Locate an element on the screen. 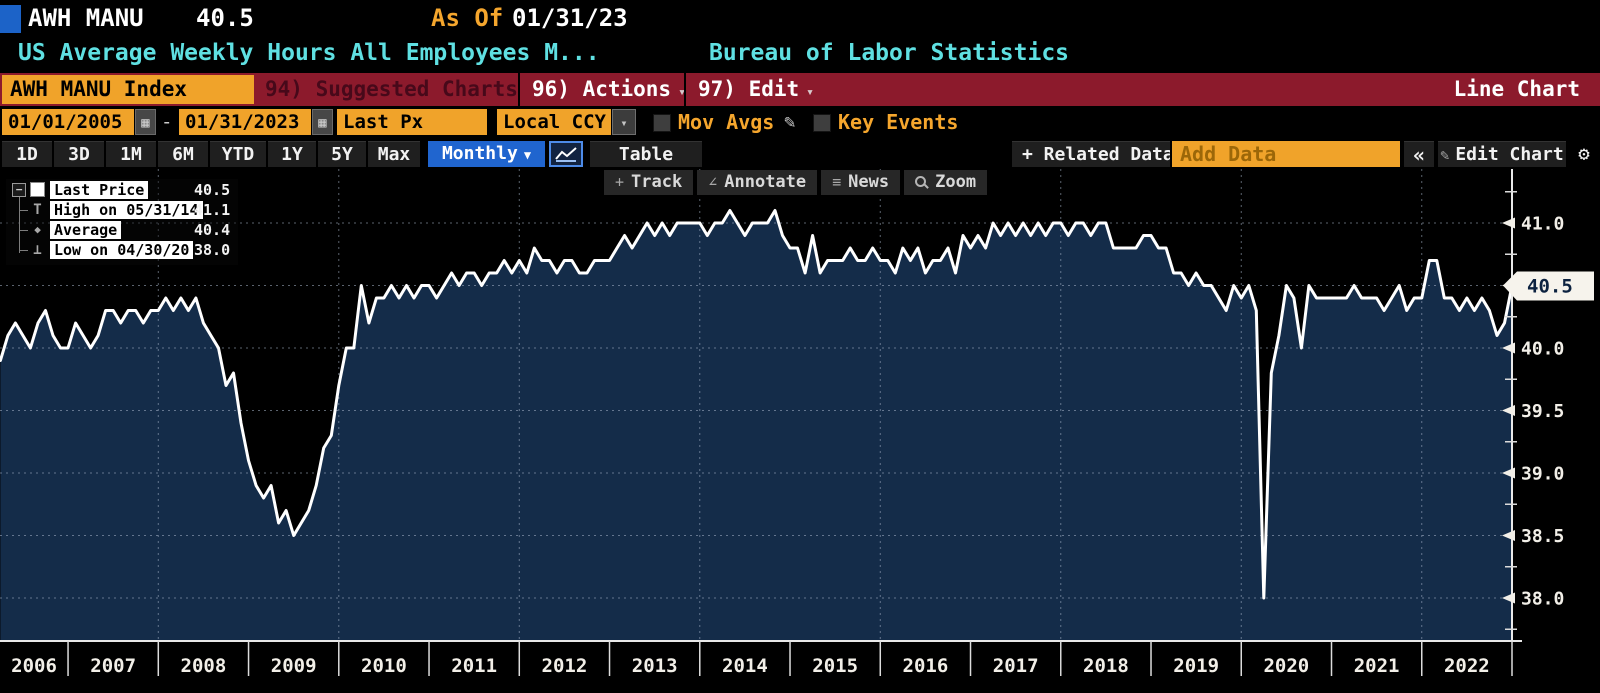 This screenshot has height=693, width=1600. price-type-field: Last Px is located at coordinates (412, 122).